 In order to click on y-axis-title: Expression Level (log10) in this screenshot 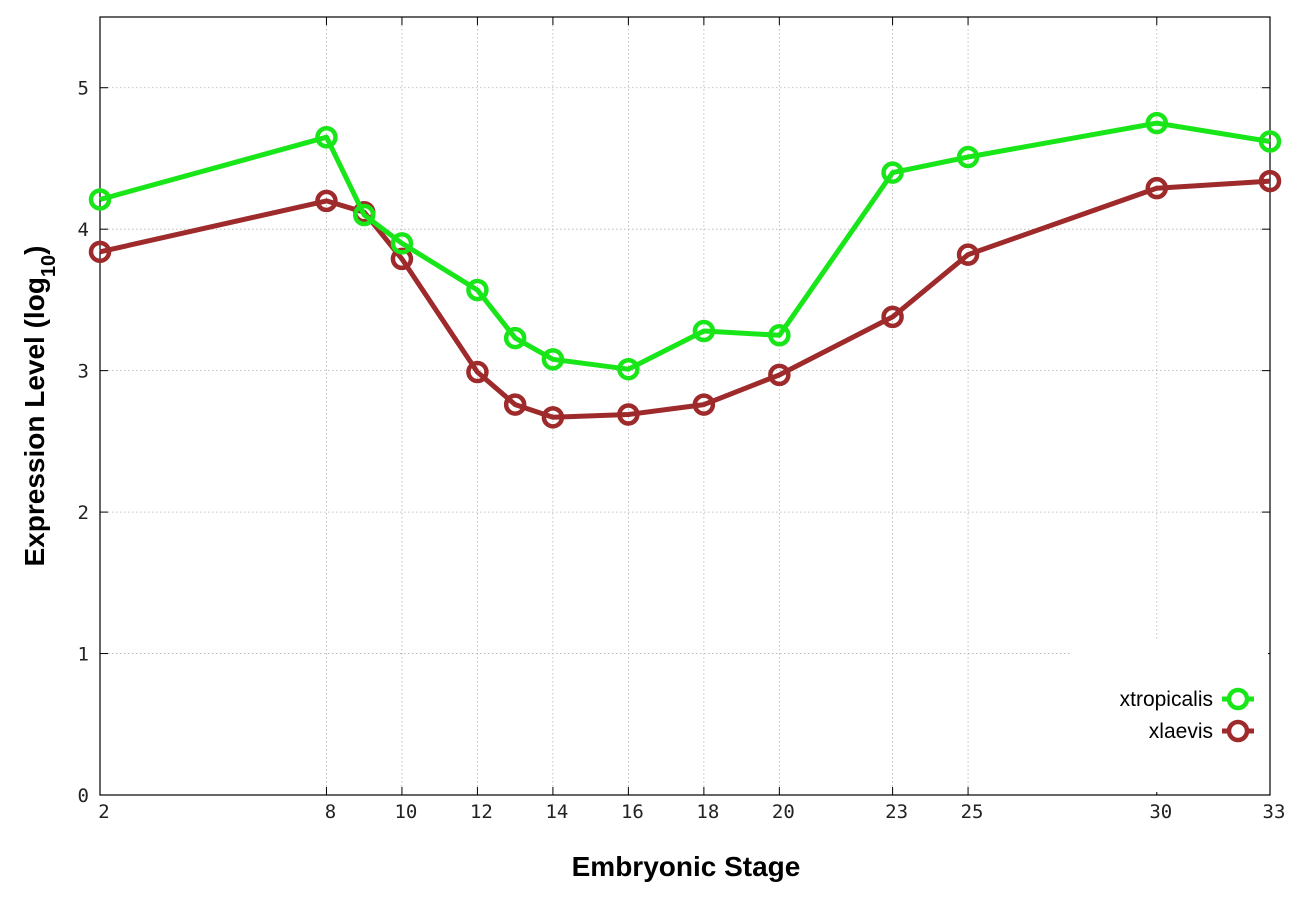, I will do `click(39, 406)`.